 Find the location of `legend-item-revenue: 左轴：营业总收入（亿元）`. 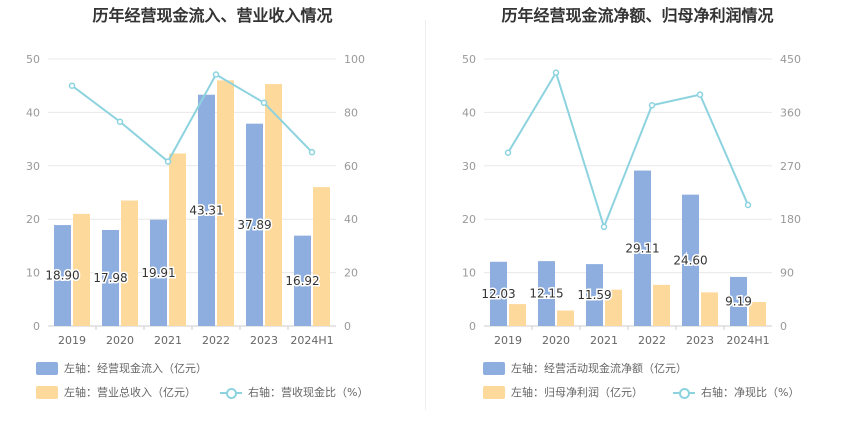

legend-item-revenue: 左轴：营业总收入（亿元） is located at coordinates (116, 392).